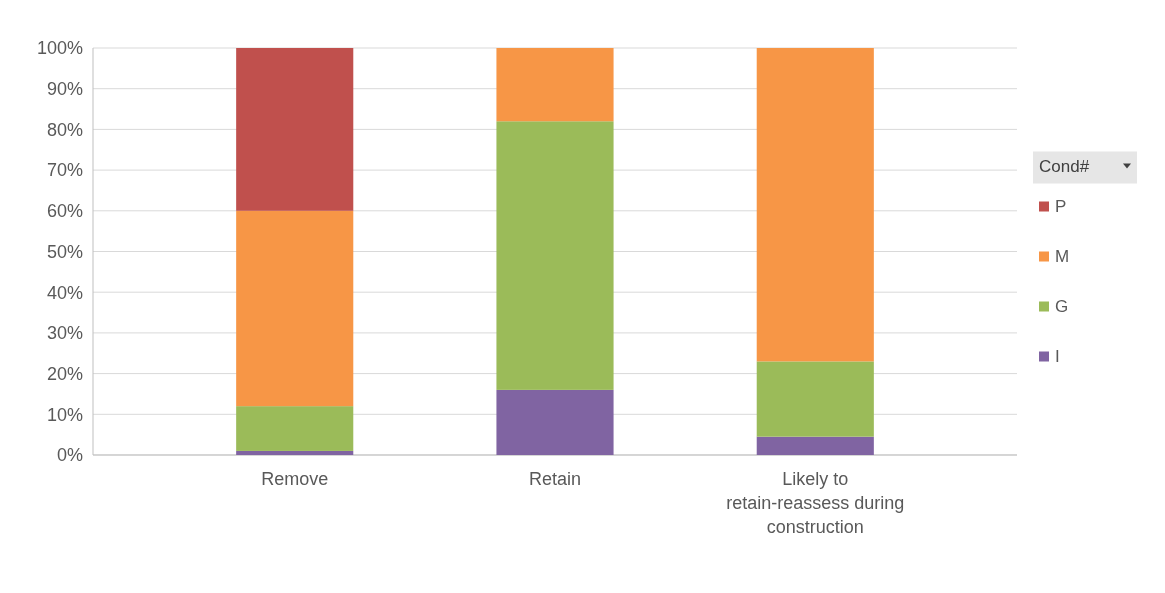 The image size is (1165, 593). I want to click on y-tick-label: 0%, so click(69, 455).